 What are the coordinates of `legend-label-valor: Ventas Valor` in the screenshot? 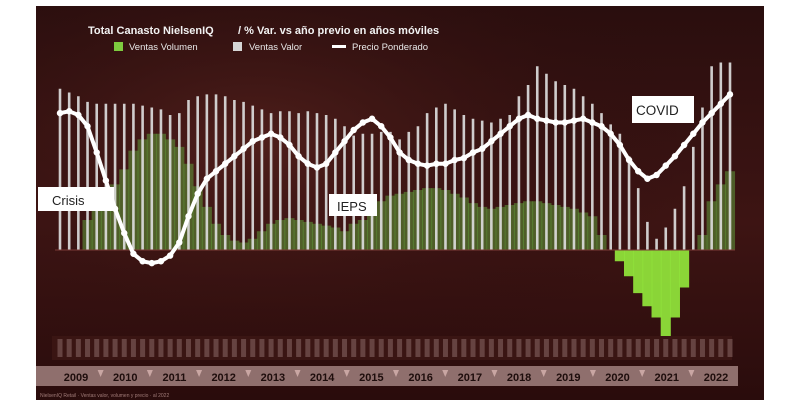 It's located at (275, 47).